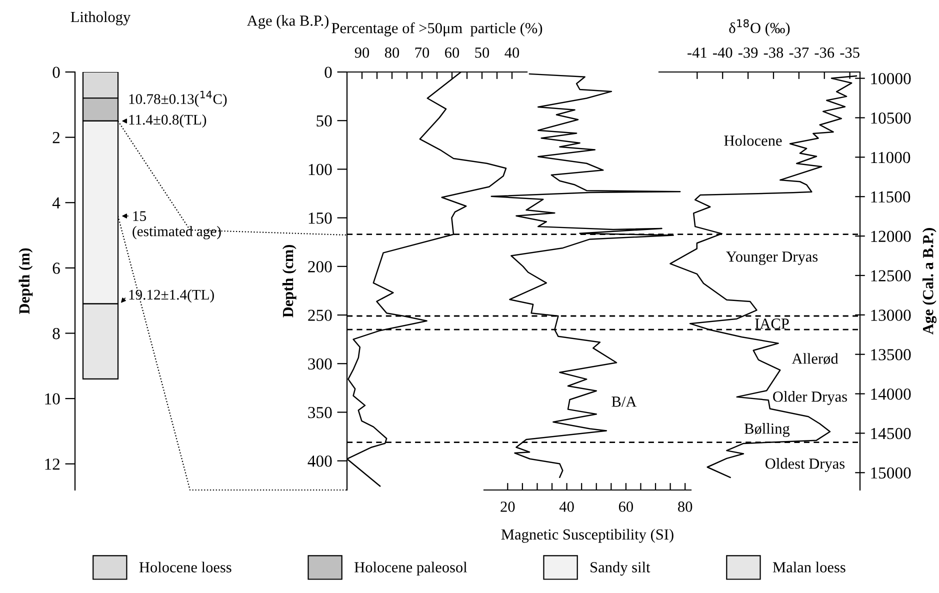 Image resolution: width=939 pixels, height=593 pixels. What do you see at coordinates (176, 225) in the screenshot?
I see `text: 15 (estimated age)` at bounding box center [176, 225].